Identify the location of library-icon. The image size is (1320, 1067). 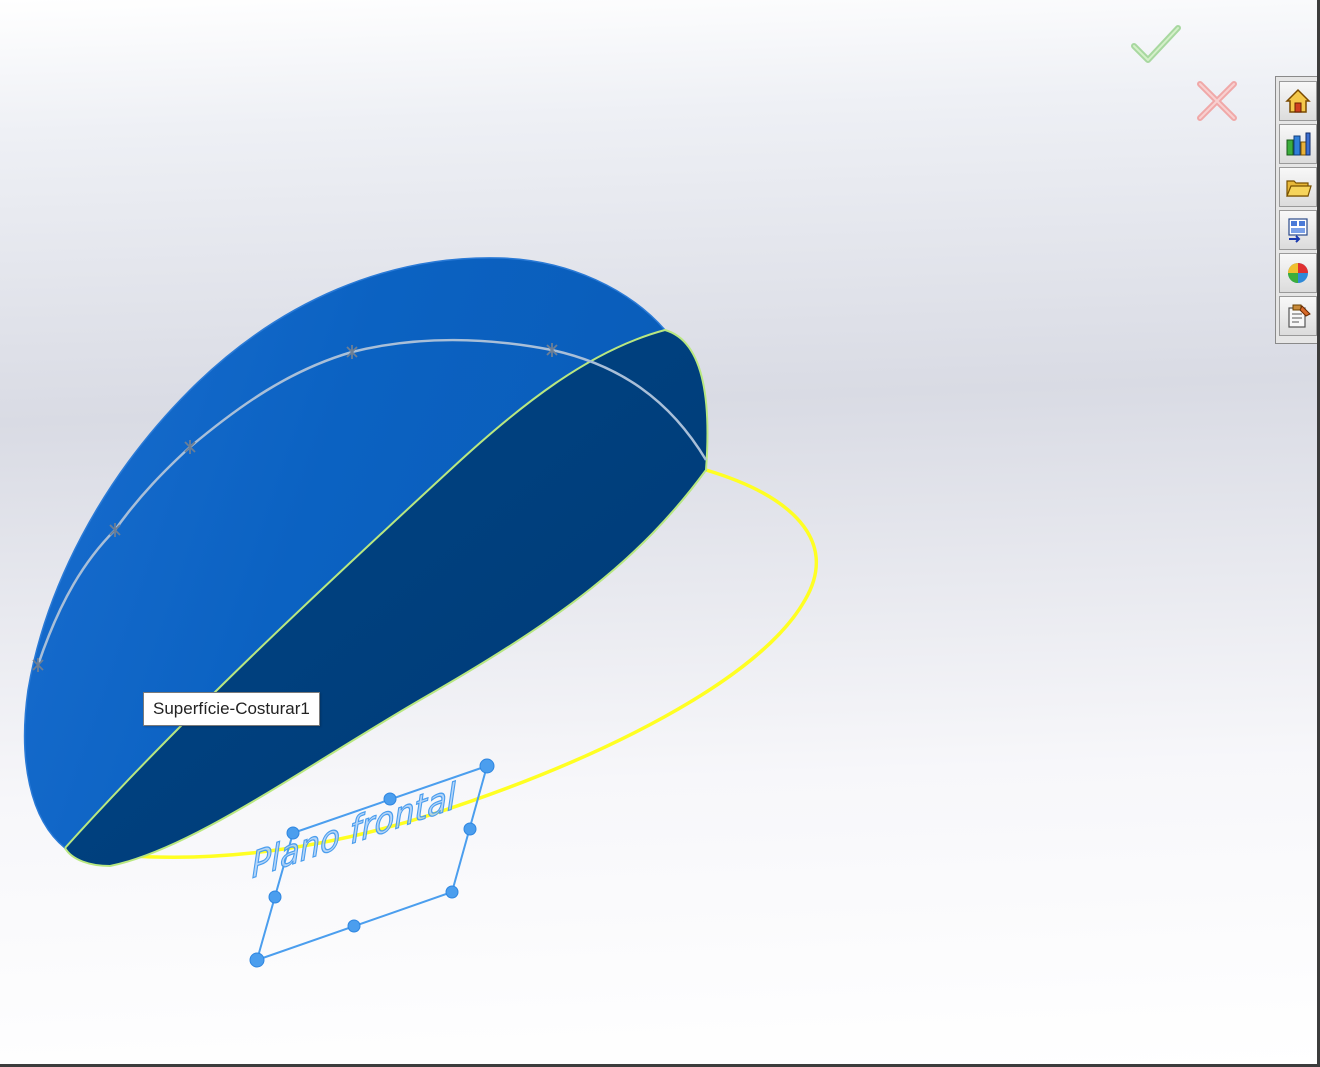
(1298, 144).